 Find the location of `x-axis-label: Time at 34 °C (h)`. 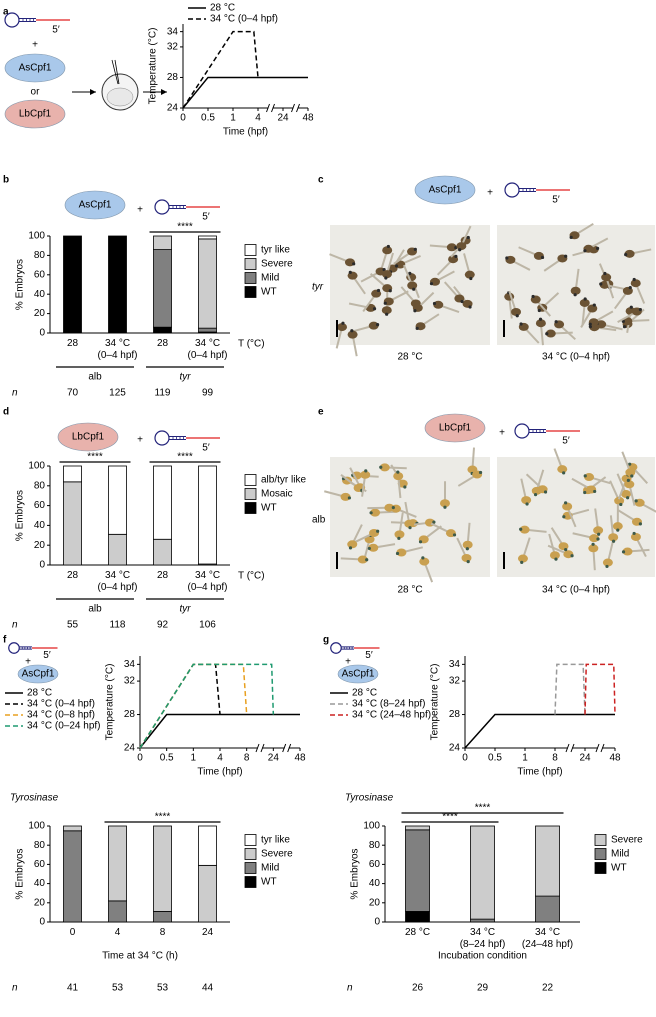

x-axis-label: Time at 34 °C (h) is located at coordinates (140, 956).